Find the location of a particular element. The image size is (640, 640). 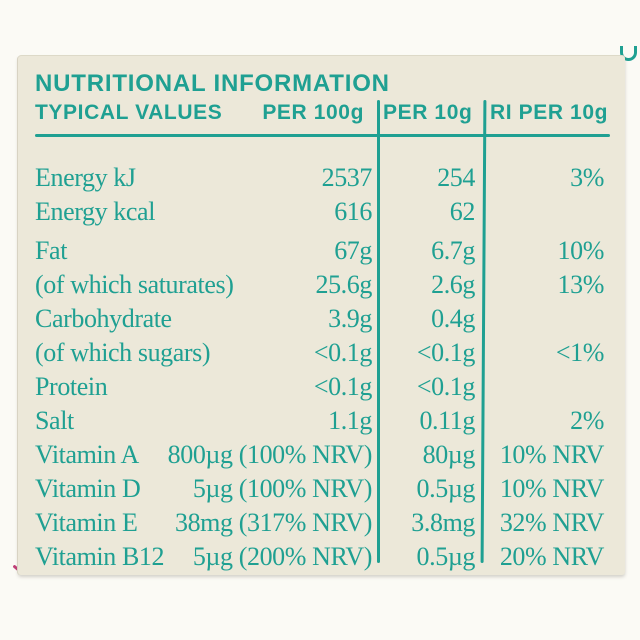

ri-per-10g-value: <1% is located at coordinates (580, 352).